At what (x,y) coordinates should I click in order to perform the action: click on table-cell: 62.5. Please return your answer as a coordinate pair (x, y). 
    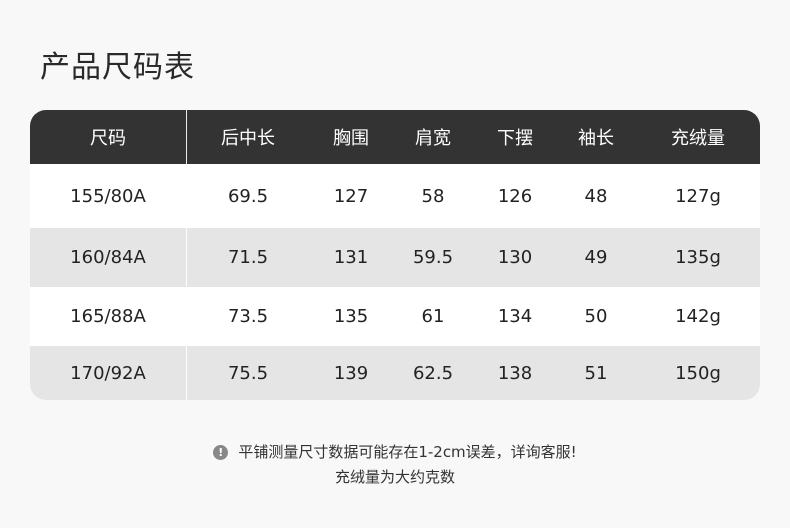
    Looking at the image, I should click on (433, 373).